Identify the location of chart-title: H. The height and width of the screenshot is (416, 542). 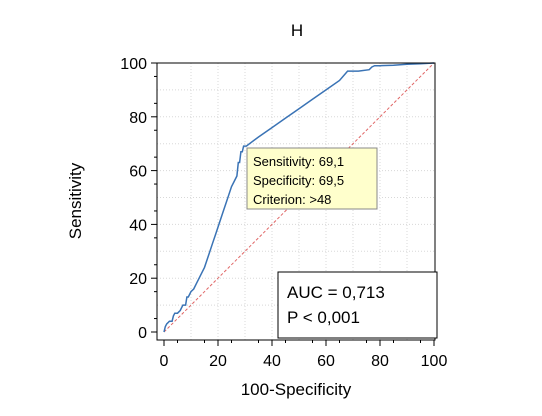
(297, 30).